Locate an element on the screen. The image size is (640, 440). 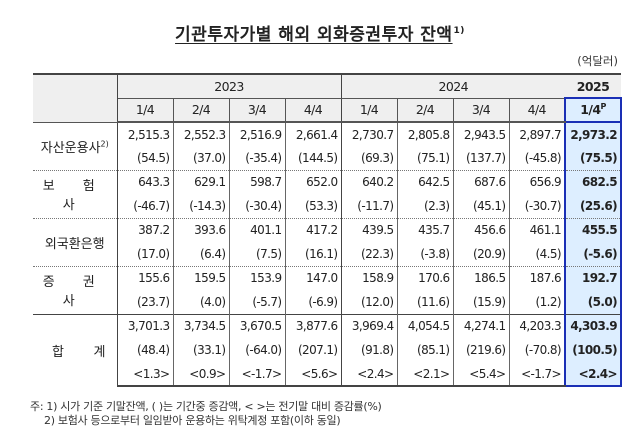
change-cell: (2.3) is located at coordinates (425, 206).